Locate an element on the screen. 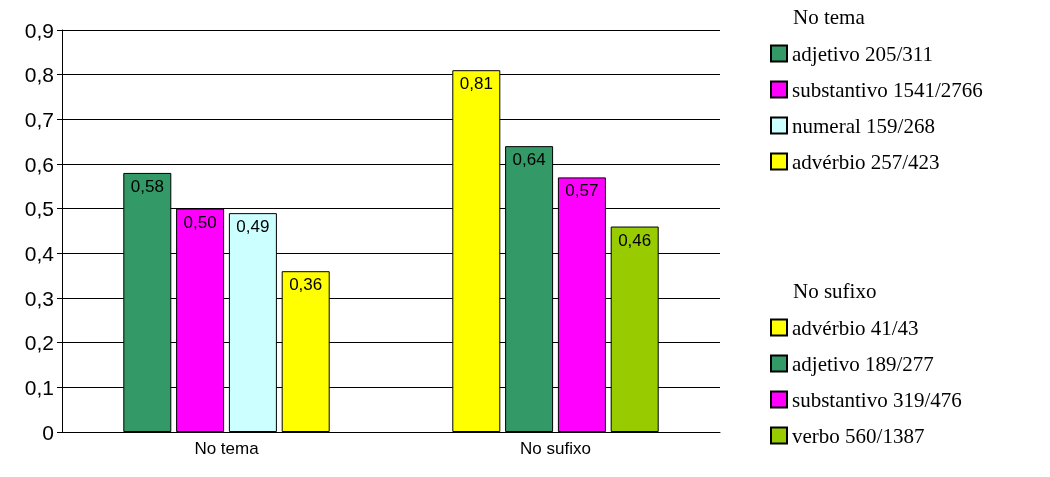  data-label: 0,58 is located at coordinates (147, 186).